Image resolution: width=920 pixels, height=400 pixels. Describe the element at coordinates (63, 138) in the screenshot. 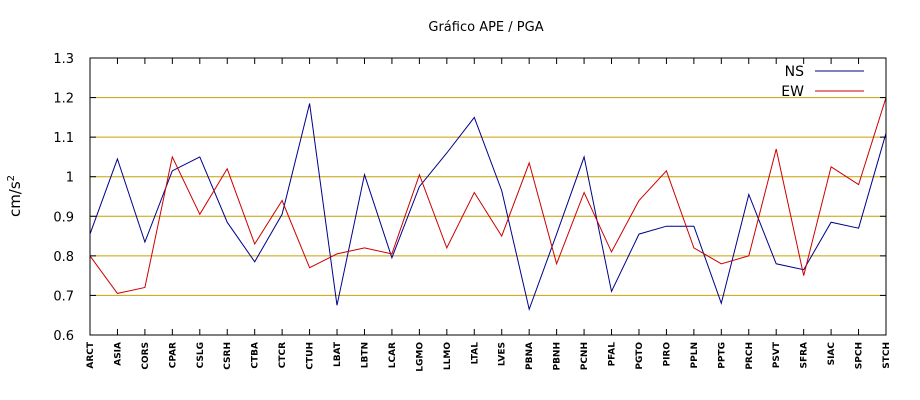

I see `y-tick-label: 1.1` at that location.